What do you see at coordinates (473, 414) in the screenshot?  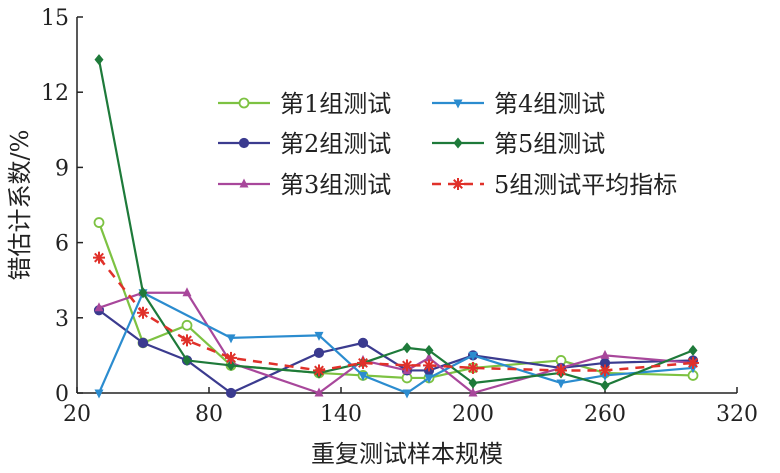 I see `x-tick-label: 200` at bounding box center [473, 414].